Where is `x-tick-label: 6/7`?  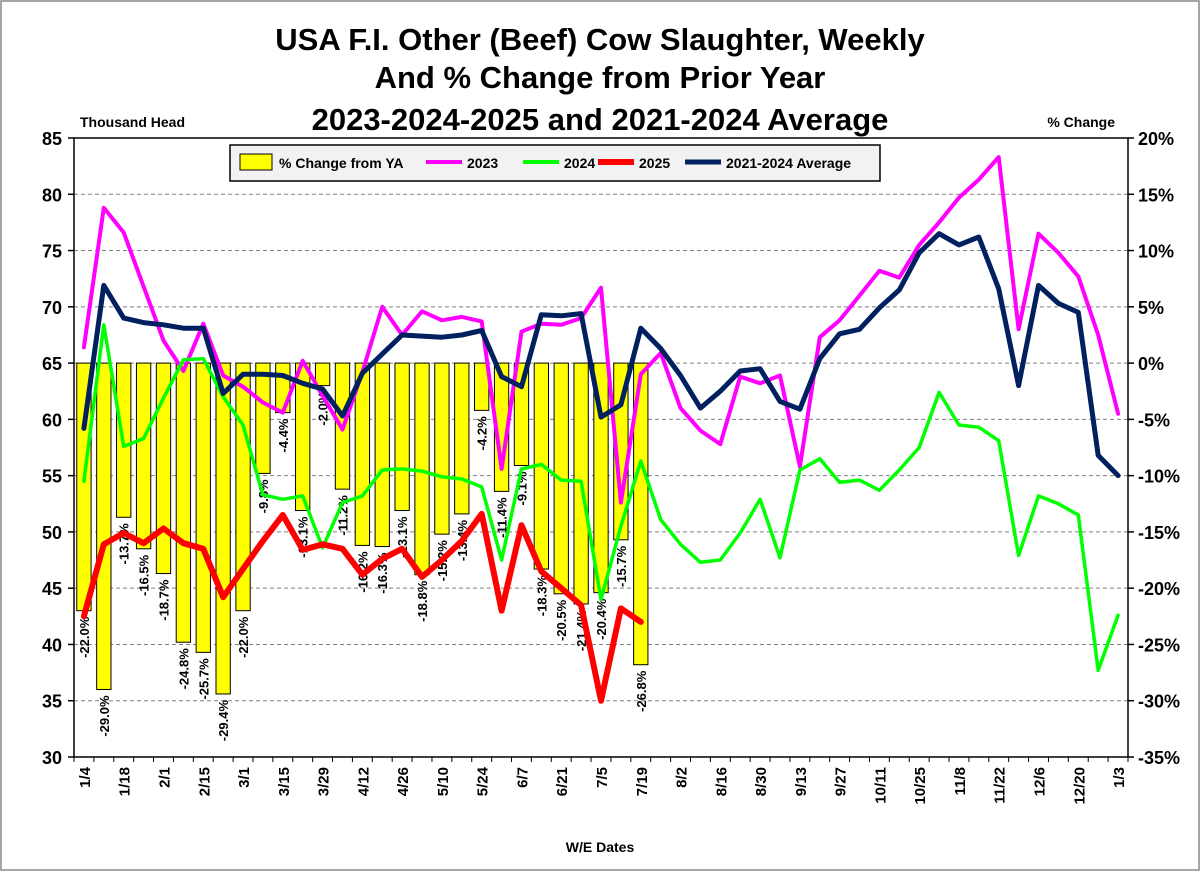
x-tick-label: 6/7 is located at coordinates (522, 777).